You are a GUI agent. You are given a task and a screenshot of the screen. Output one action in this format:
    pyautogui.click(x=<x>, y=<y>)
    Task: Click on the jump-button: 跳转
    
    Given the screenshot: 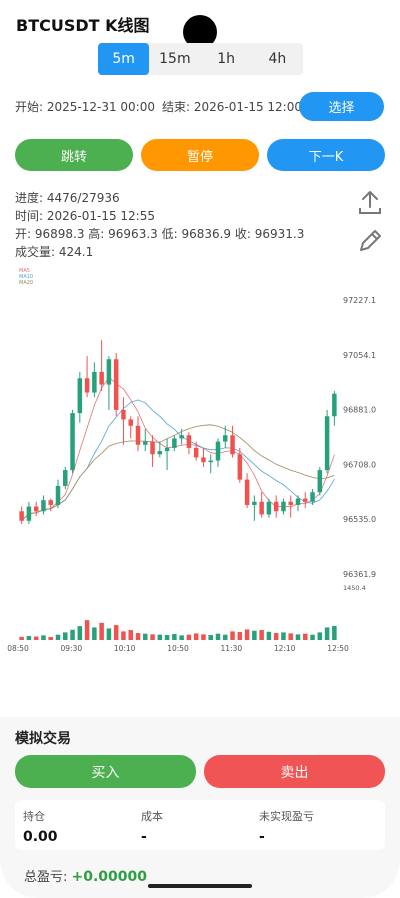 What is the action you would take?
    pyautogui.click(x=74, y=155)
    